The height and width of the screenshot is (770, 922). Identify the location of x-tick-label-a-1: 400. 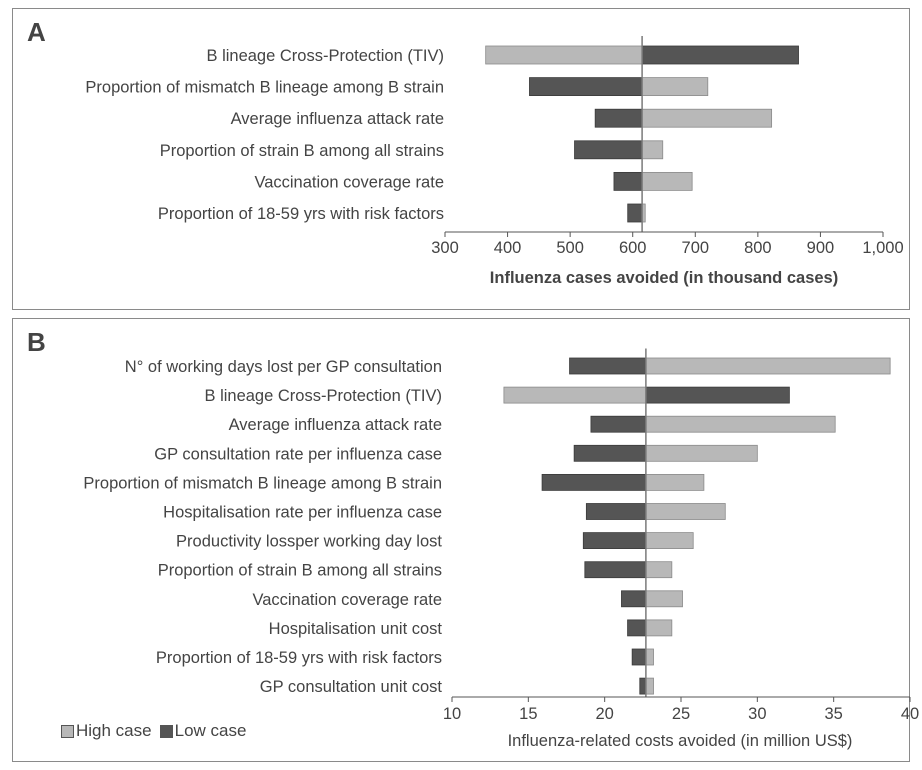
(508, 248).